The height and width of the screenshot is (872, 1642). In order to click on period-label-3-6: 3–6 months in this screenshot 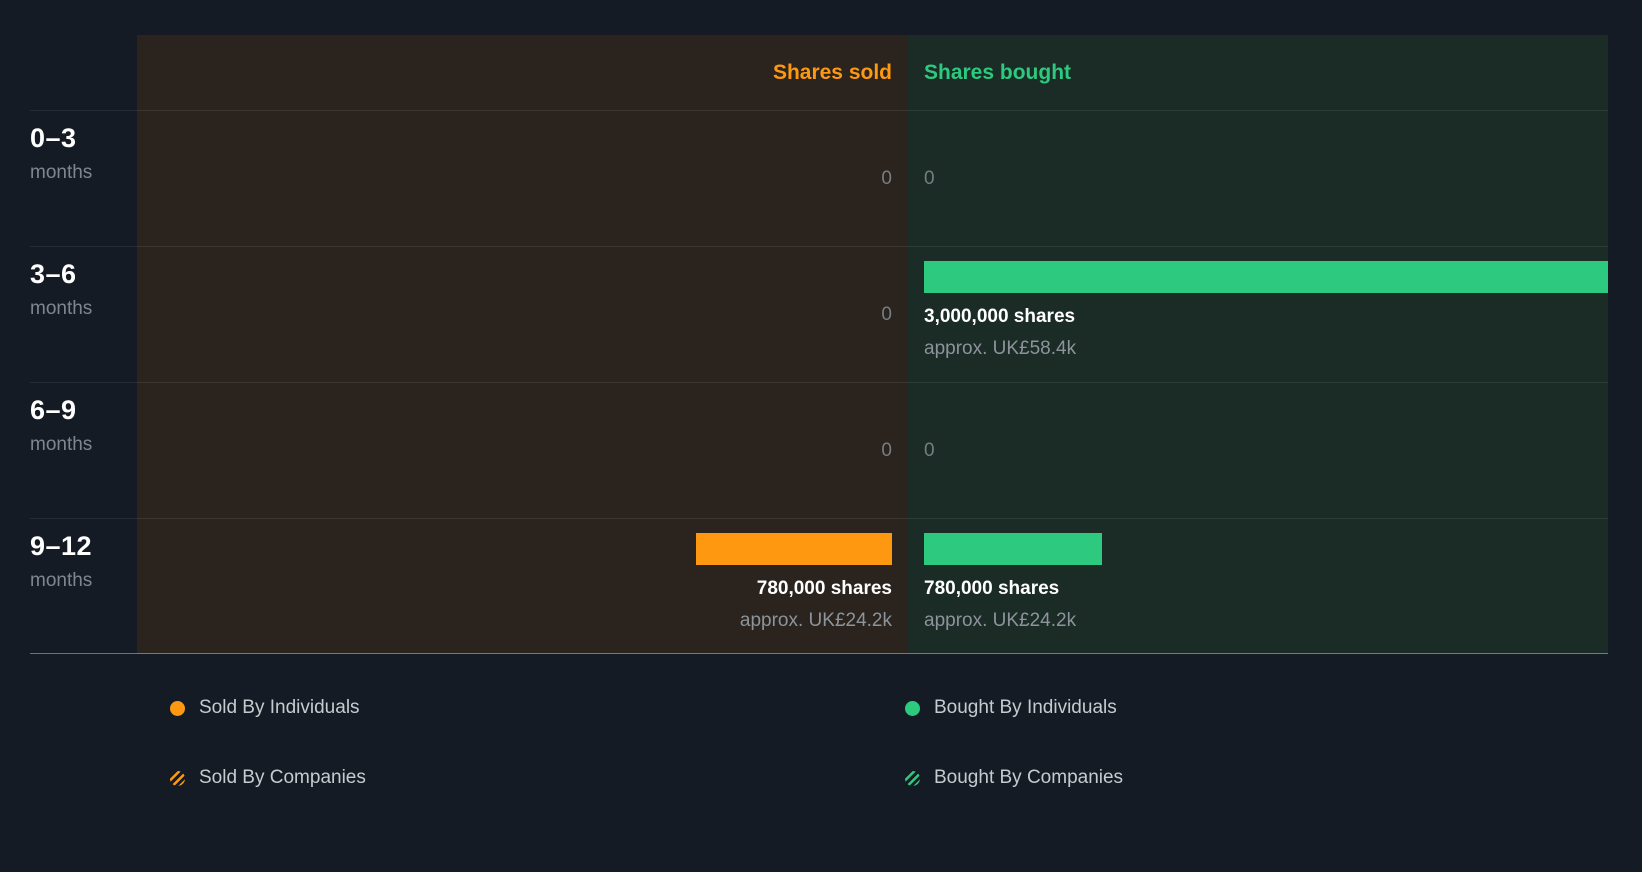, I will do `click(83, 314)`.